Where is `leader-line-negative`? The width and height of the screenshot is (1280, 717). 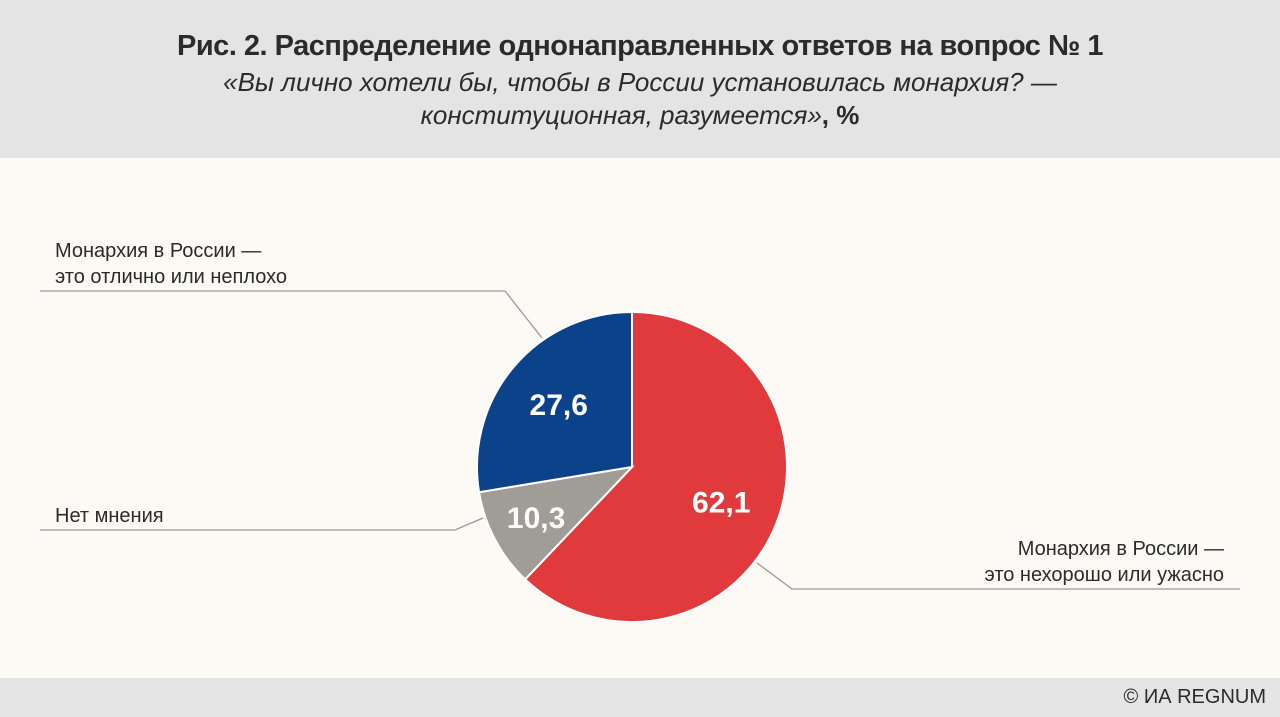
leader-line-negative is located at coordinates (998, 576).